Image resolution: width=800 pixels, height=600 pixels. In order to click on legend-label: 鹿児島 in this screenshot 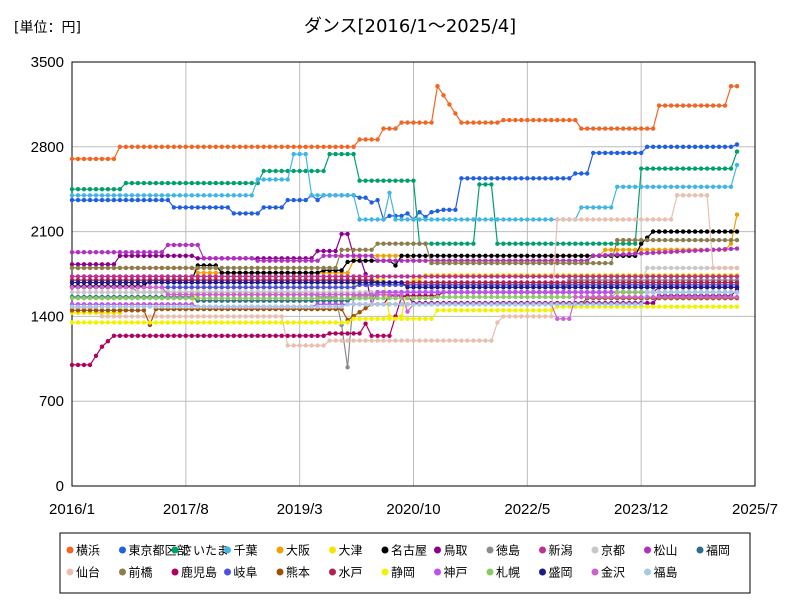, I will do `click(199, 572)`.